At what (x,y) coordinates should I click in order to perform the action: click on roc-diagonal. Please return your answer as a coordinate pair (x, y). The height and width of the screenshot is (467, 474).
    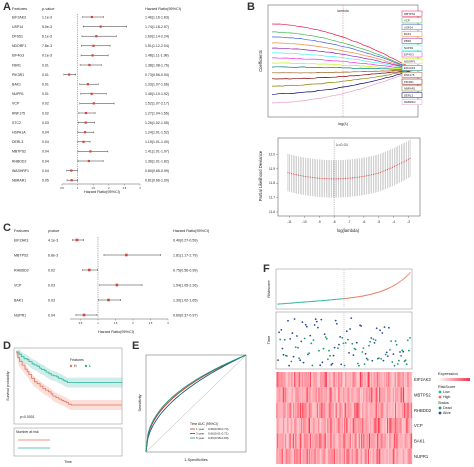
    Looking at the image, I should click on (196, 403).